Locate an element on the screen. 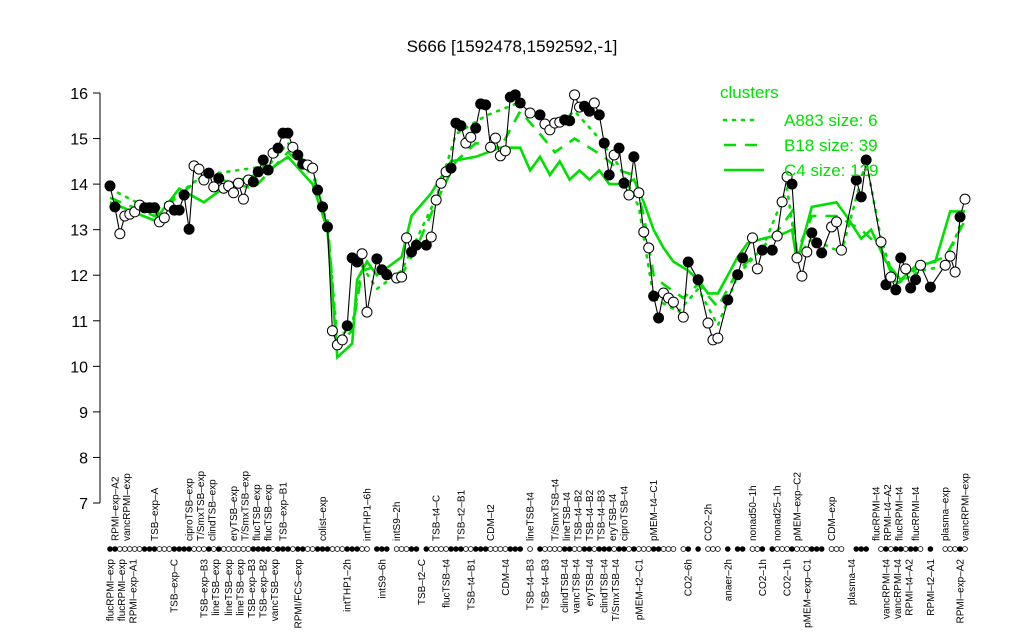  x-tick-label: TSB–t4–B2 is located at coordinates (578, 515).